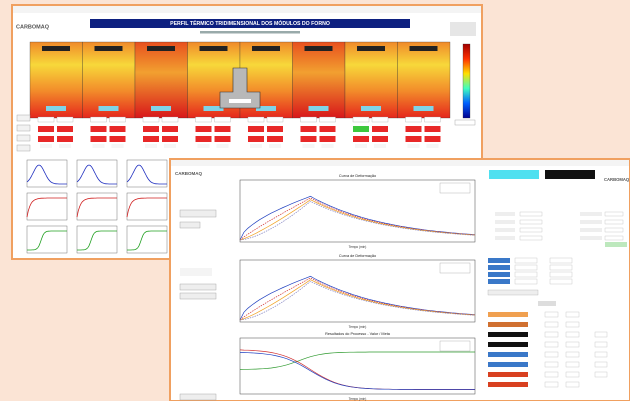  Describe the element at coordinates (33, 27) in the screenshot. I see `logo: CARBOMAQ` at that location.